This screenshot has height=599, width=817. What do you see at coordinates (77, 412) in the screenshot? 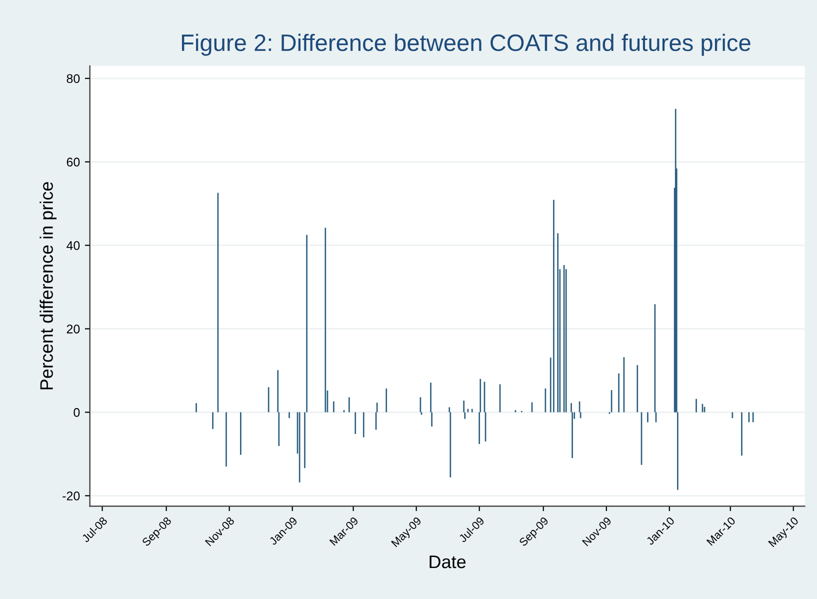
I see `y-tick-label: 0` at bounding box center [77, 412].